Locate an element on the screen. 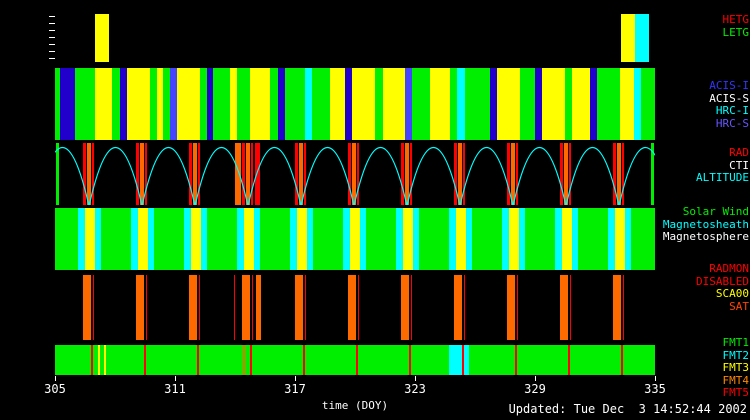  label-disabled: DISABLED is located at coordinates (722, 281).